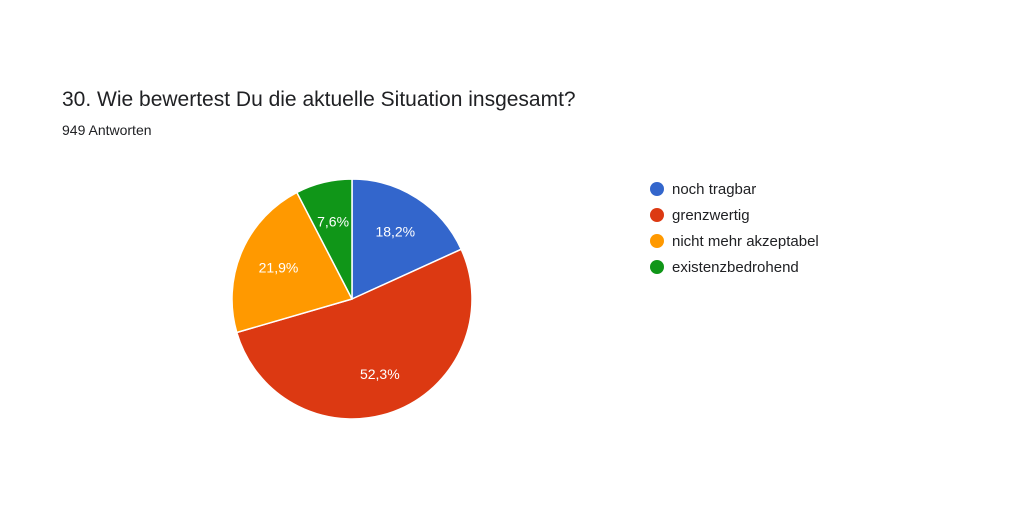 Image resolution: width=1024 pixels, height=512 pixels. I want to click on legend-label: existenzbedrohend, so click(735, 267).